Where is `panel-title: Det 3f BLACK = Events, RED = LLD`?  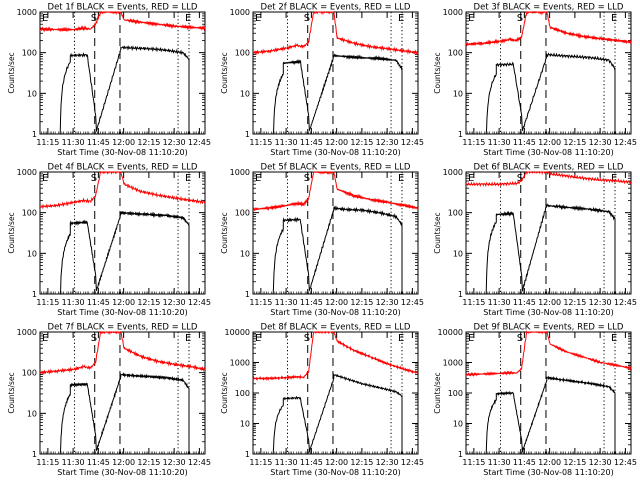
panel-title: Det 3f BLACK = Events, RED = LLD is located at coordinates (549, 8).